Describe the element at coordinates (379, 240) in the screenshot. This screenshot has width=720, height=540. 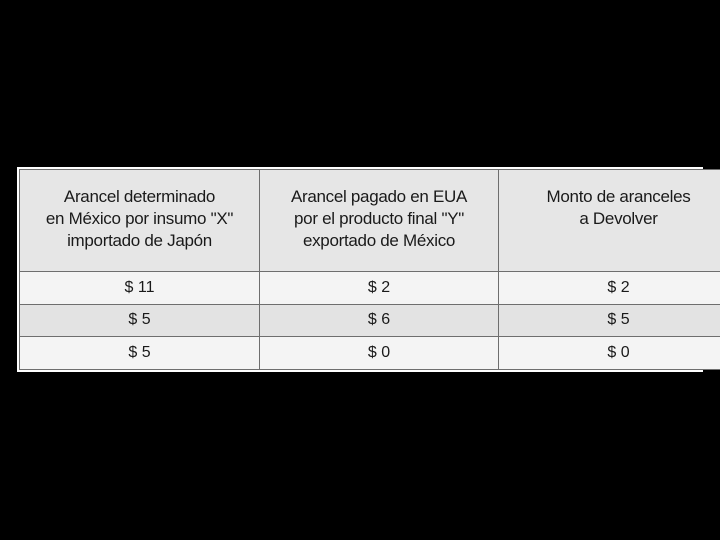
I see `header-line: exportado de México` at that location.